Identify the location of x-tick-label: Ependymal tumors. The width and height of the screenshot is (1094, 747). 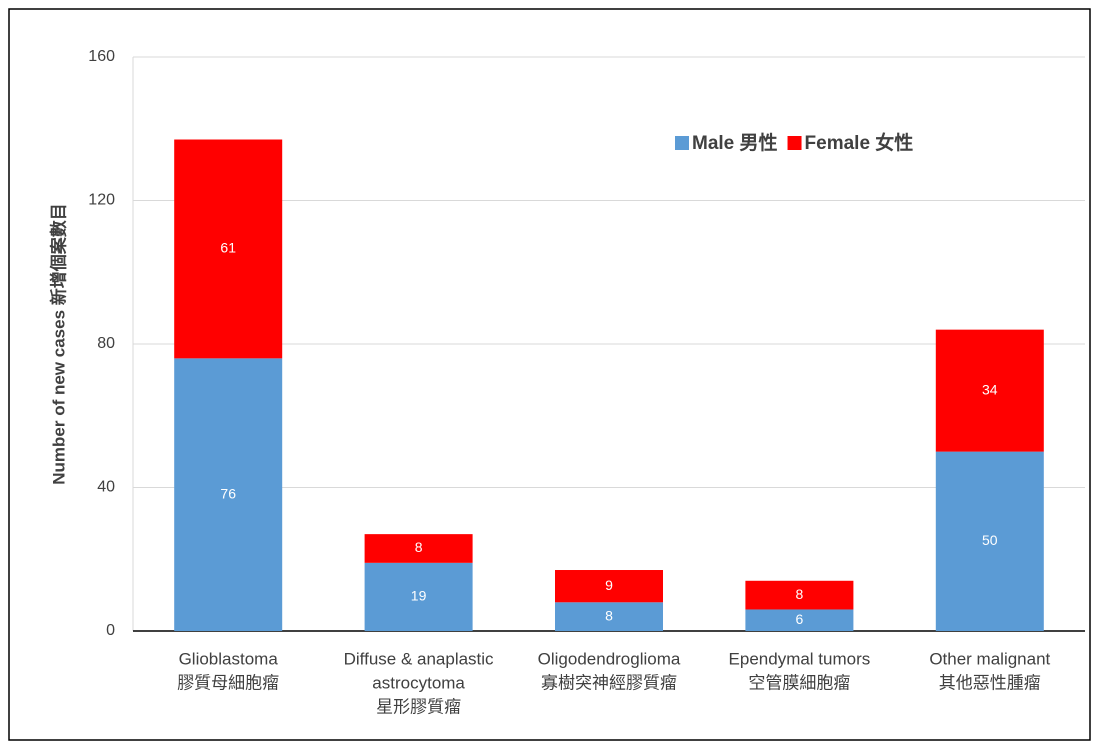
(800, 658).